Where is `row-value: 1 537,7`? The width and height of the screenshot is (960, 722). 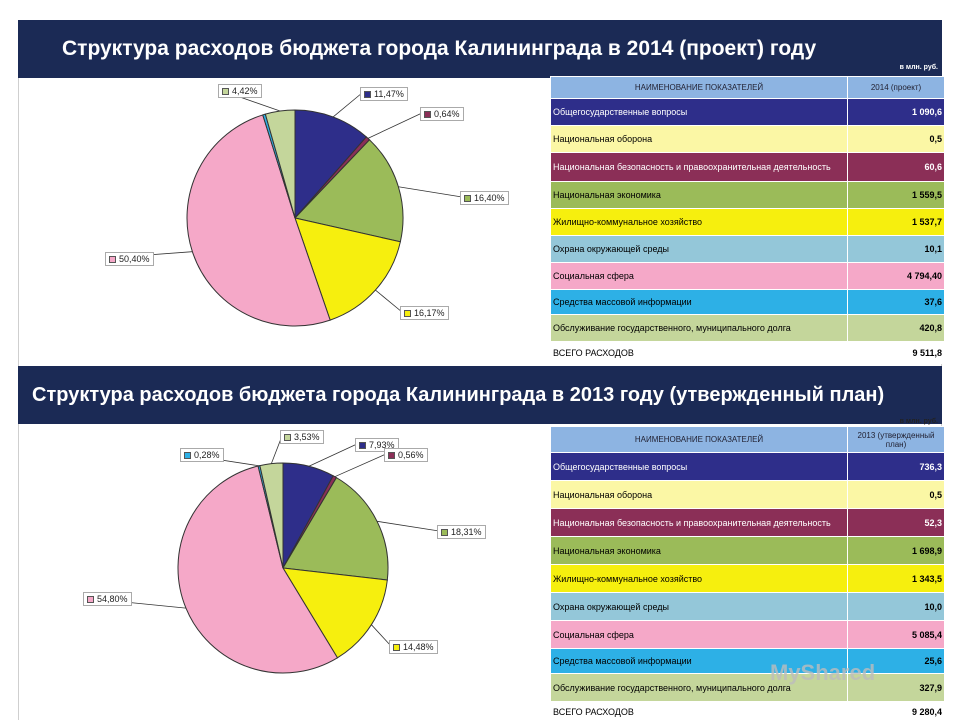 row-value: 1 537,7 is located at coordinates (896, 222).